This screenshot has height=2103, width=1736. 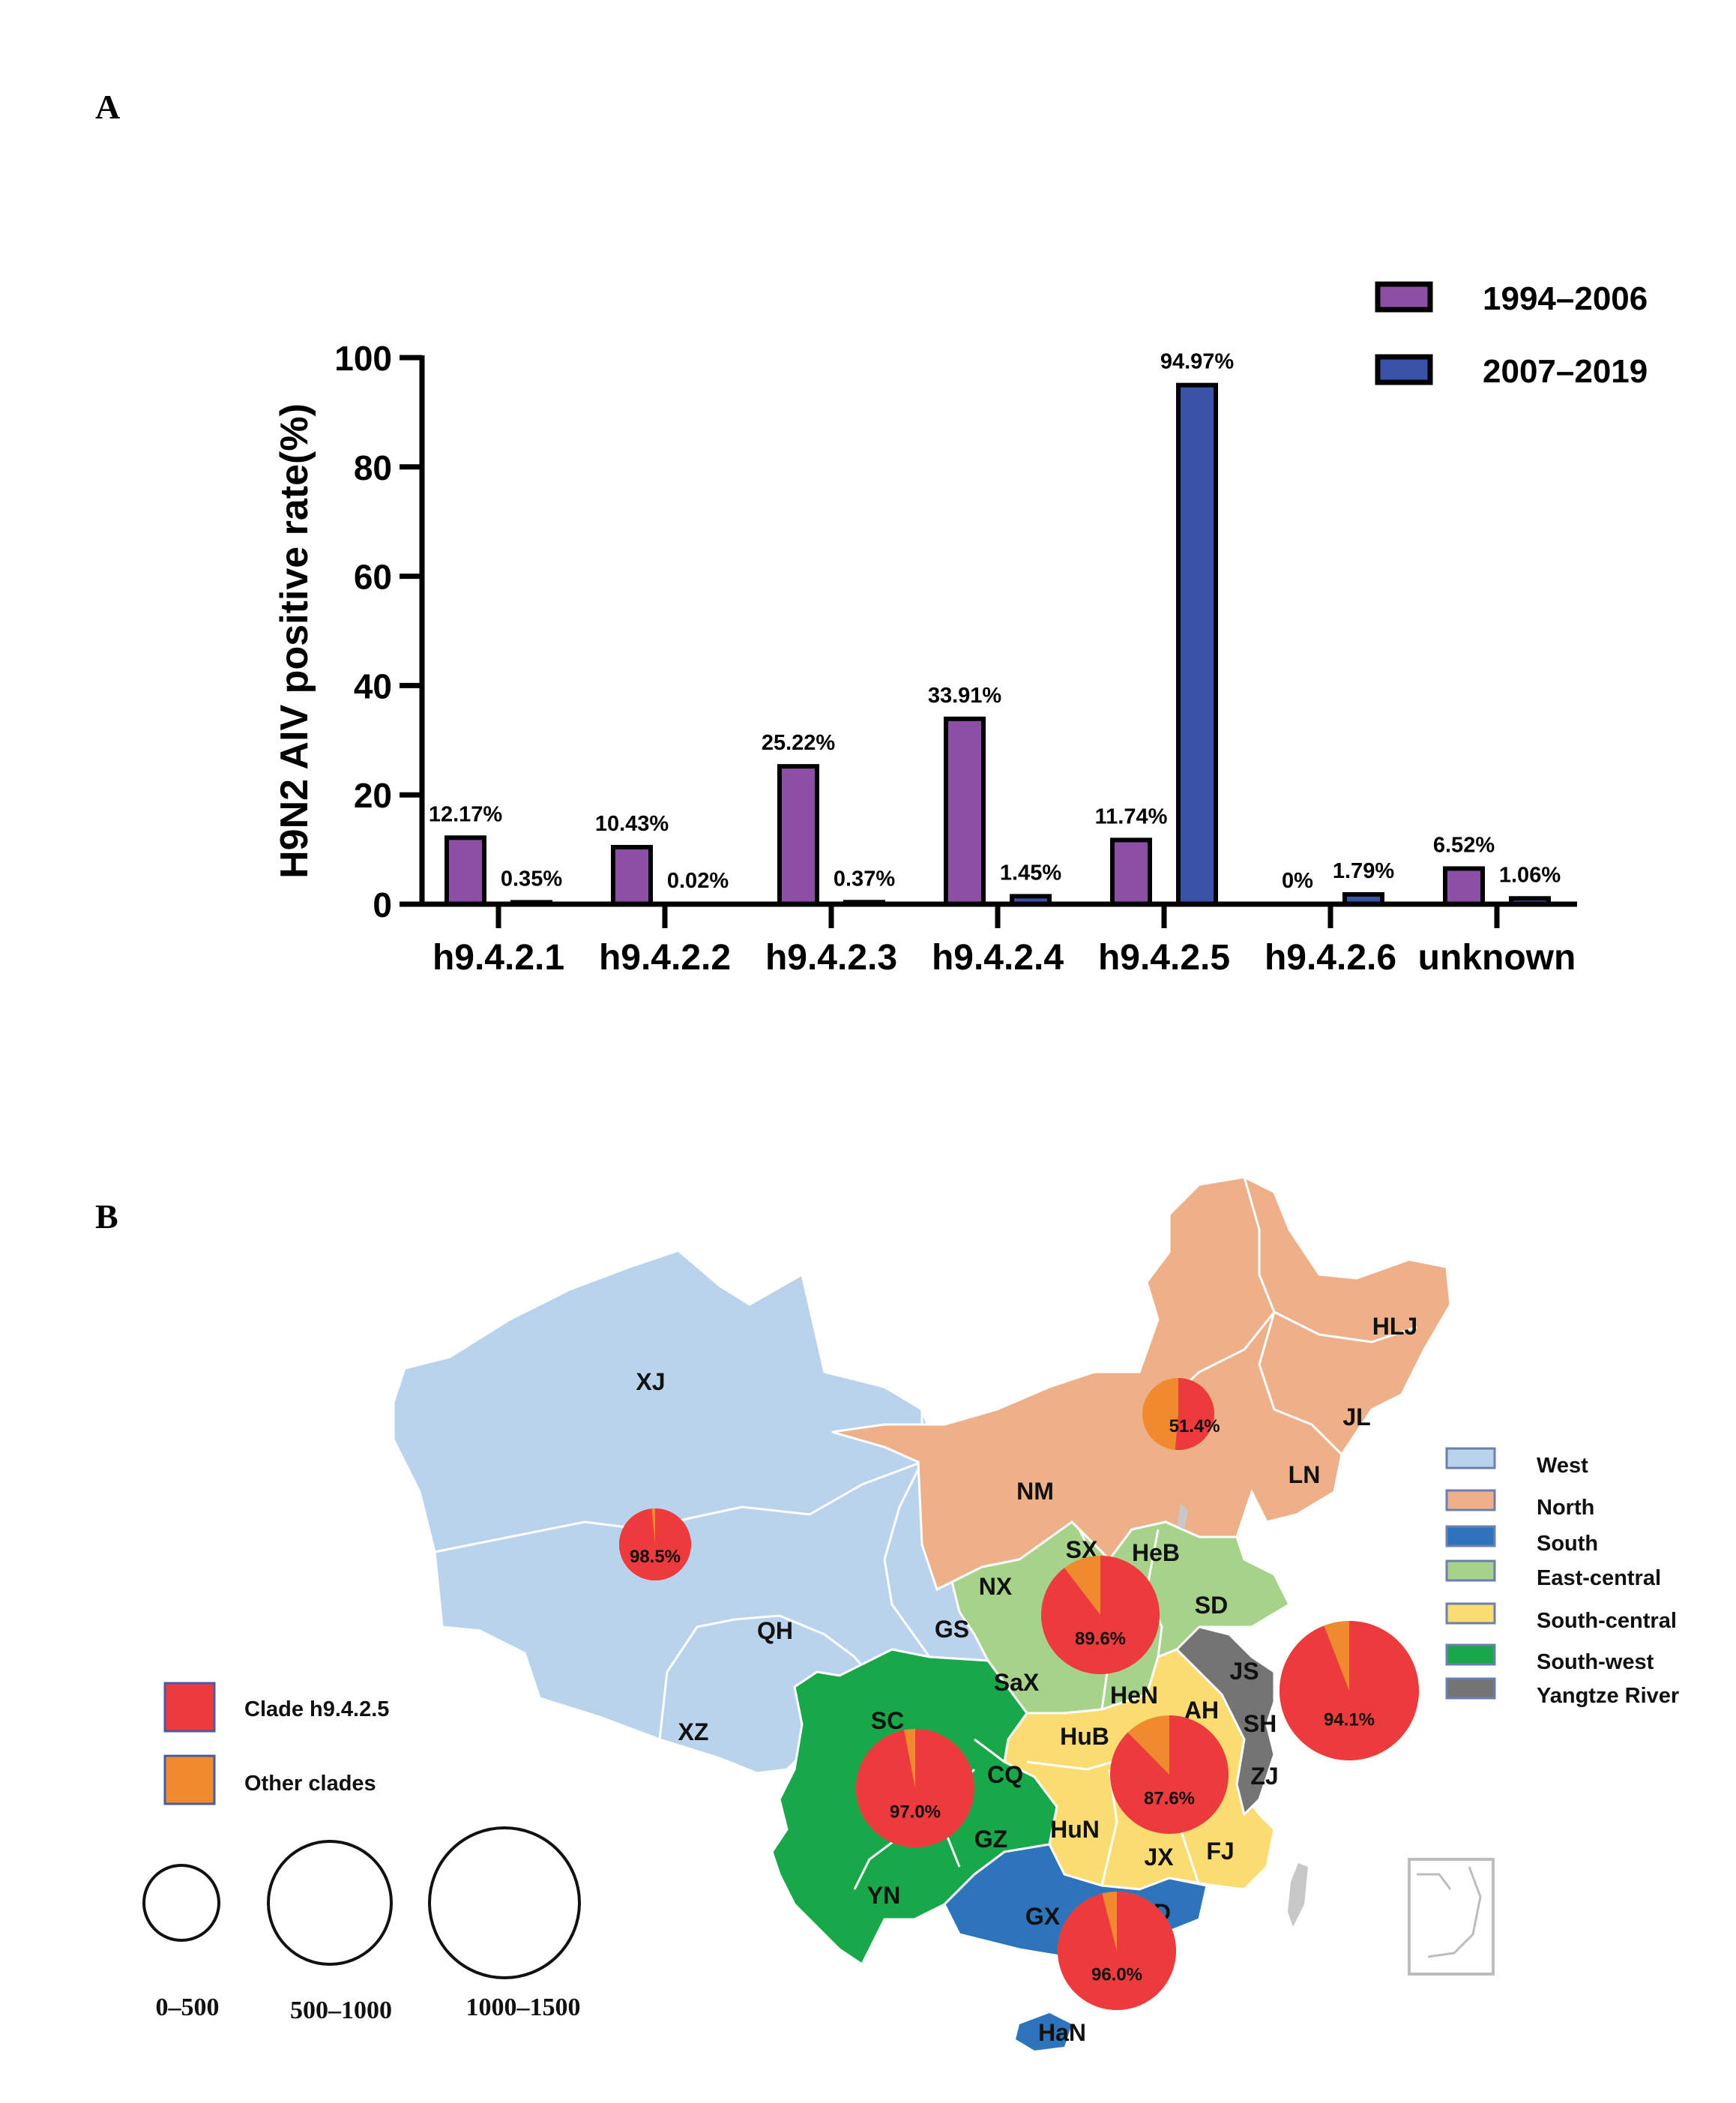 What do you see at coordinates (1464, 887) in the screenshot?
I see `bar-early-unknown` at bounding box center [1464, 887].